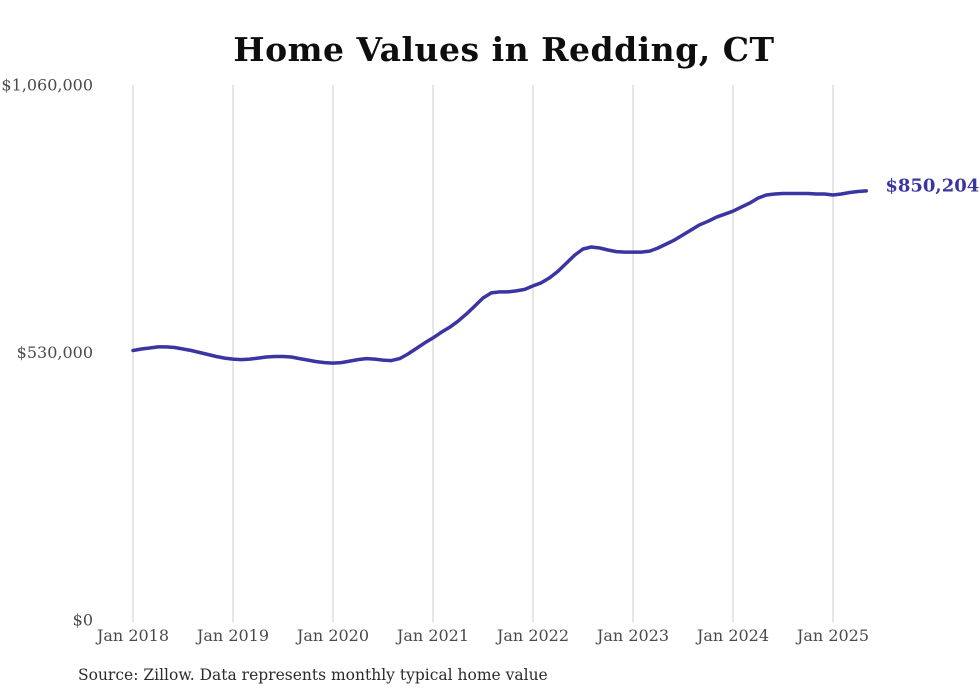 This screenshot has height=699, width=980. Describe the element at coordinates (932, 185) in the screenshot. I see `end-value-label: $850,204` at that location.